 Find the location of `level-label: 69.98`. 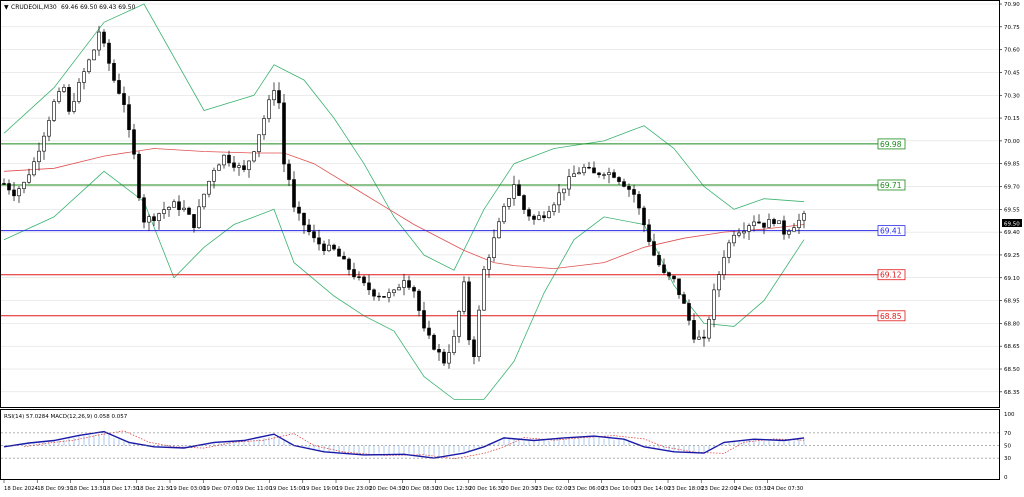

level-label: 69.98 is located at coordinates (891, 144).